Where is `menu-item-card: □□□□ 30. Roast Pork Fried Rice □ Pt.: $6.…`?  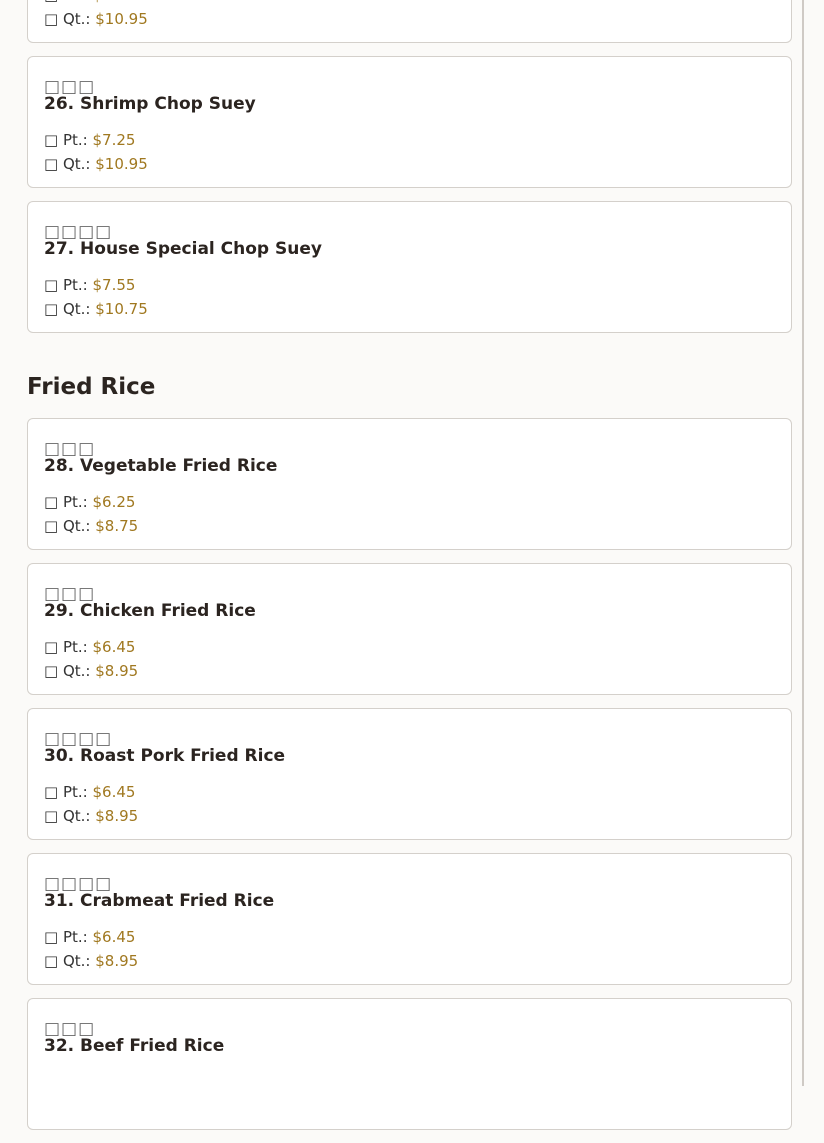 menu-item-card: □□□□ 30. Roast Pork Fried Rice □ Pt.: $6.… is located at coordinates (409, 774).